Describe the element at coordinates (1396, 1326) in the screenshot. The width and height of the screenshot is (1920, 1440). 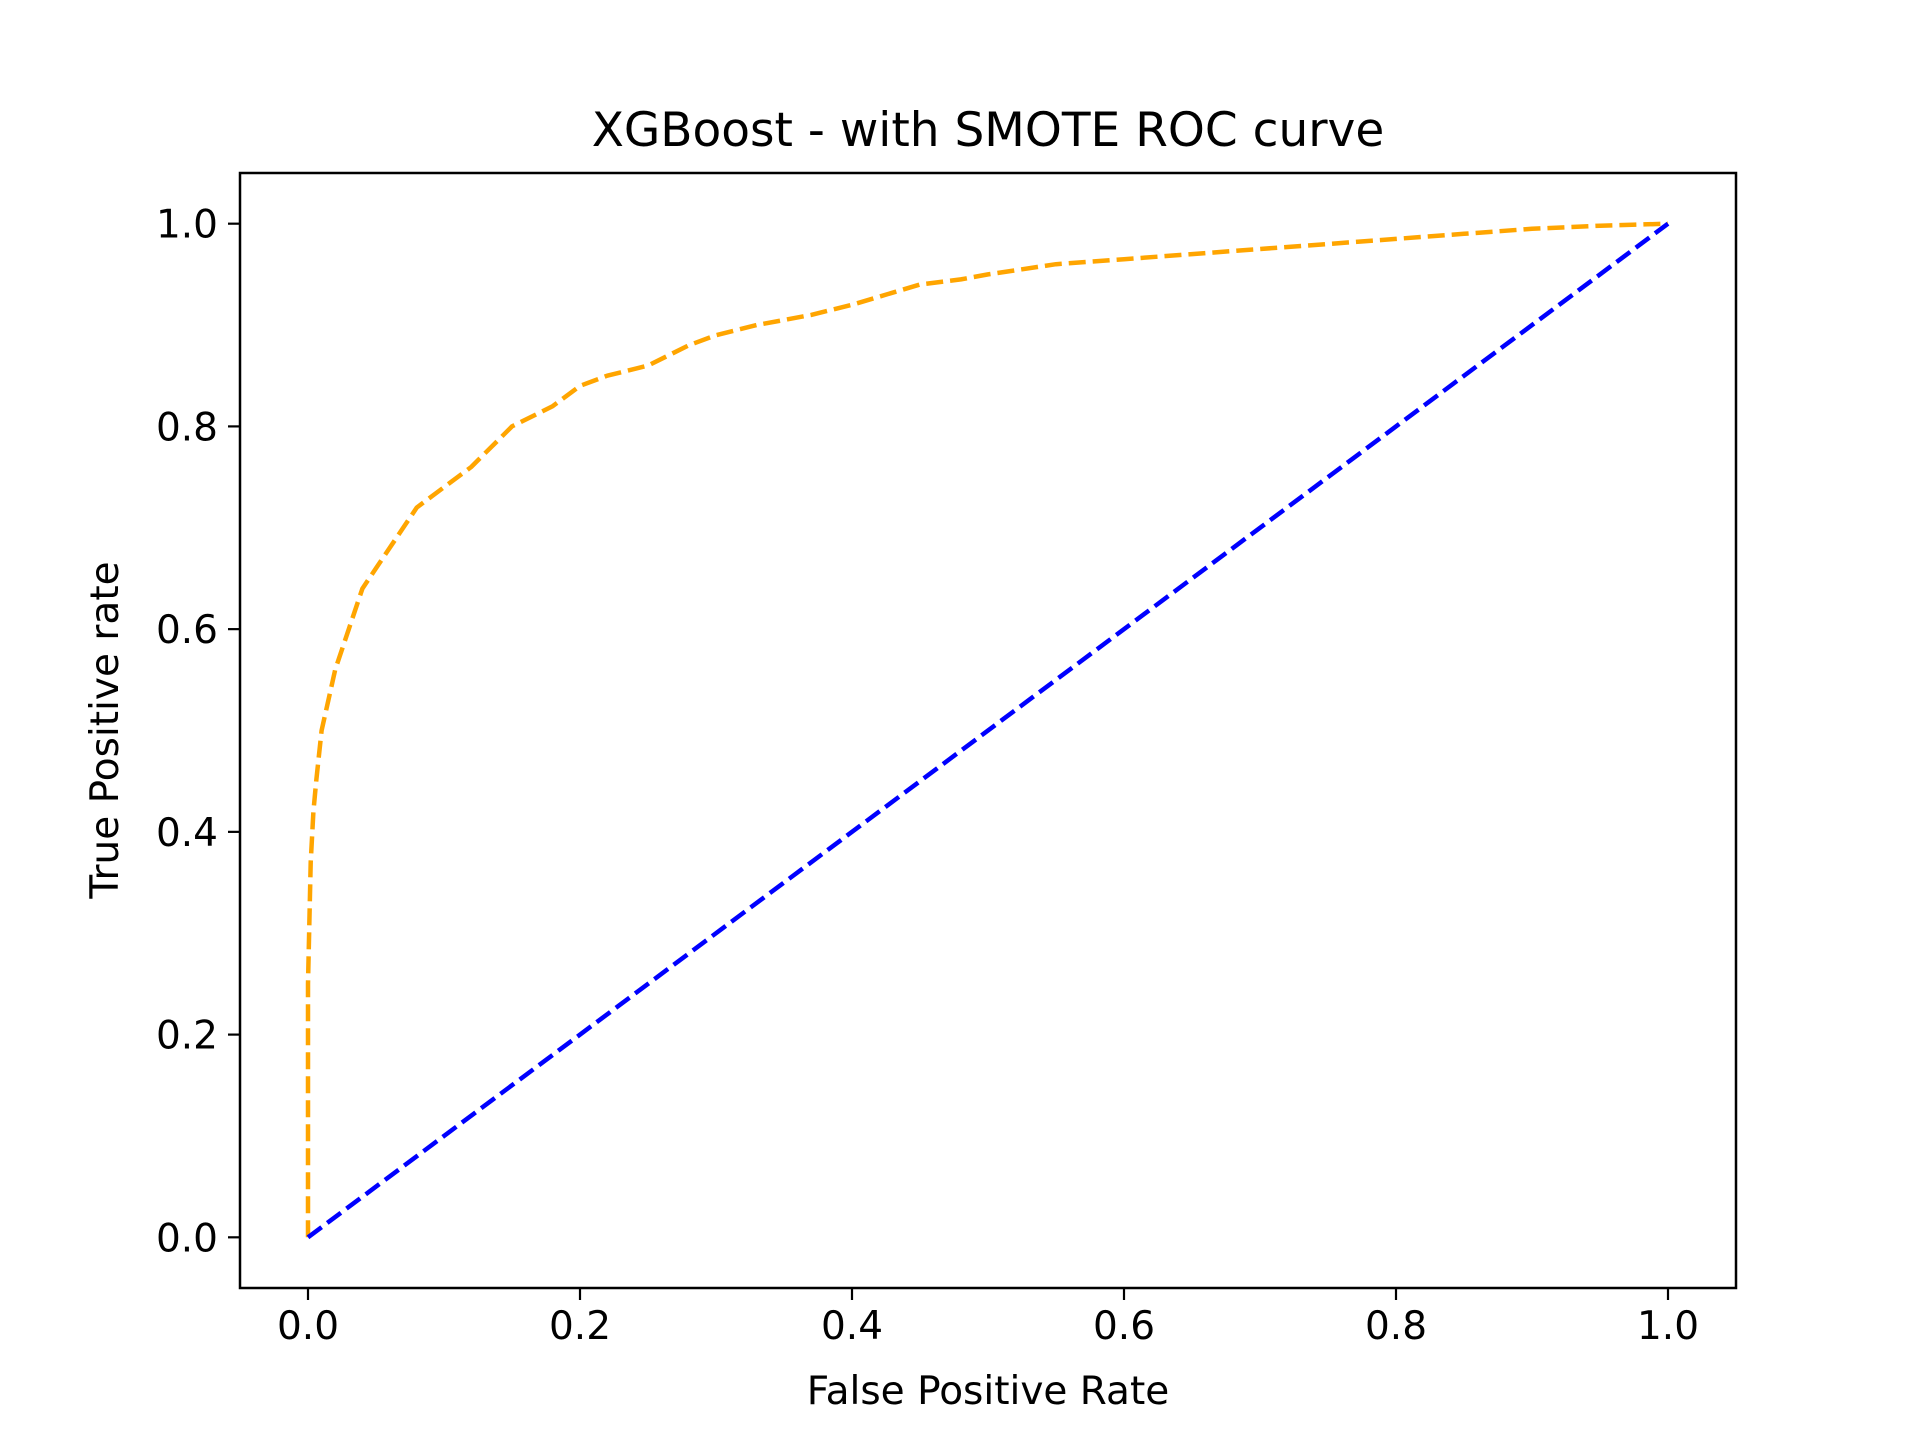
I see `x-tick-label: 0.8` at that location.